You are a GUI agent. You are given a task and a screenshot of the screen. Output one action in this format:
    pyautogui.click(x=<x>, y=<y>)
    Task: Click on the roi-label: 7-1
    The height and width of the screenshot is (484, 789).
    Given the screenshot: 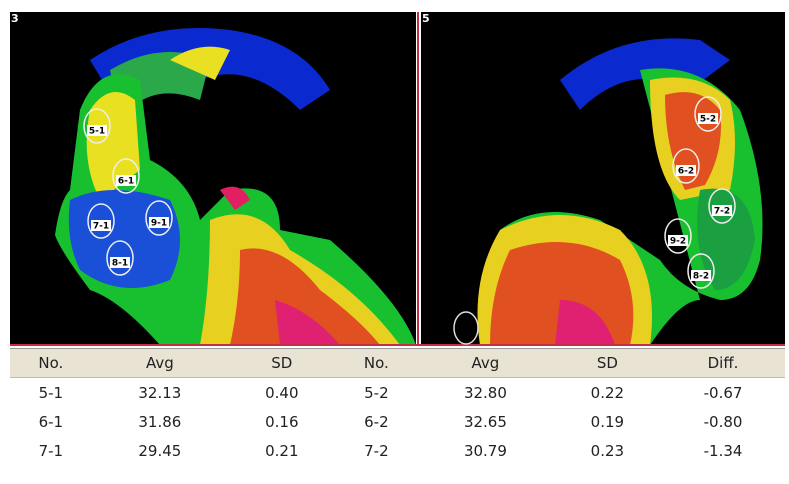 What is the action you would take?
    pyautogui.click(x=101, y=227)
    